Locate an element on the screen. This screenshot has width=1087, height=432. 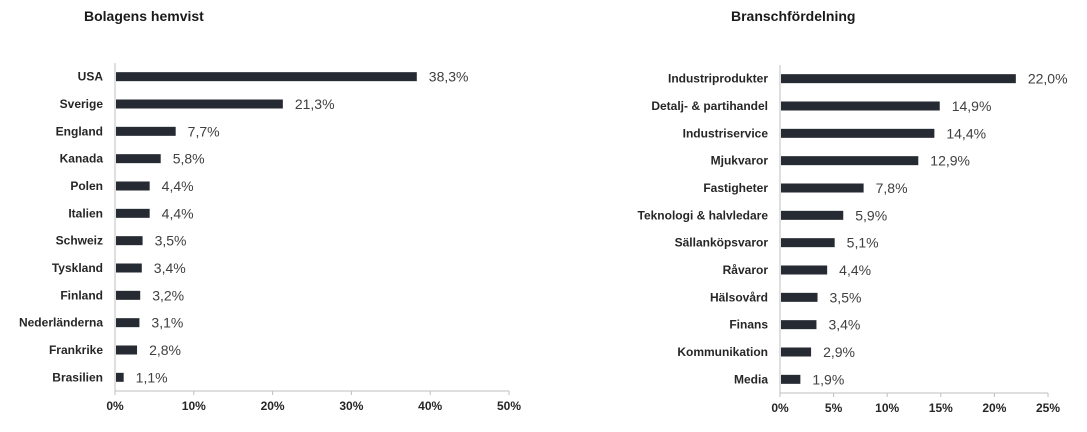
hemvist-value-label: 3,4% is located at coordinates (170, 268).